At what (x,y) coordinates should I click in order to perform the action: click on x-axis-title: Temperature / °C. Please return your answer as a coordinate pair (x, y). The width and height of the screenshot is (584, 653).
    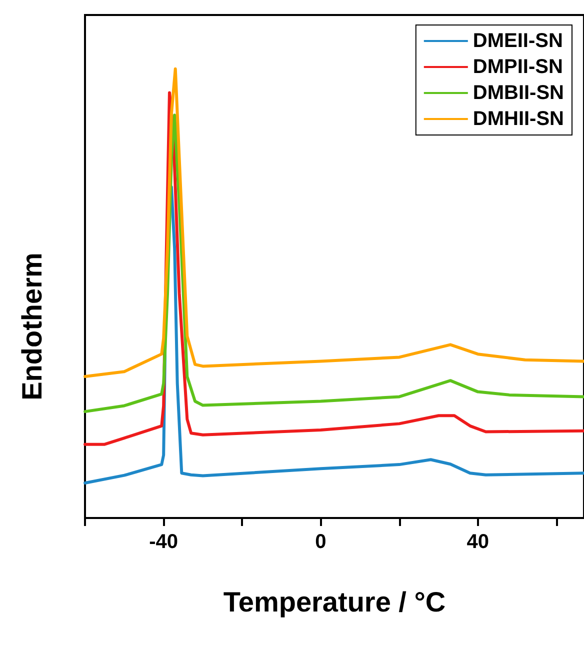
    Looking at the image, I should click on (334, 602).